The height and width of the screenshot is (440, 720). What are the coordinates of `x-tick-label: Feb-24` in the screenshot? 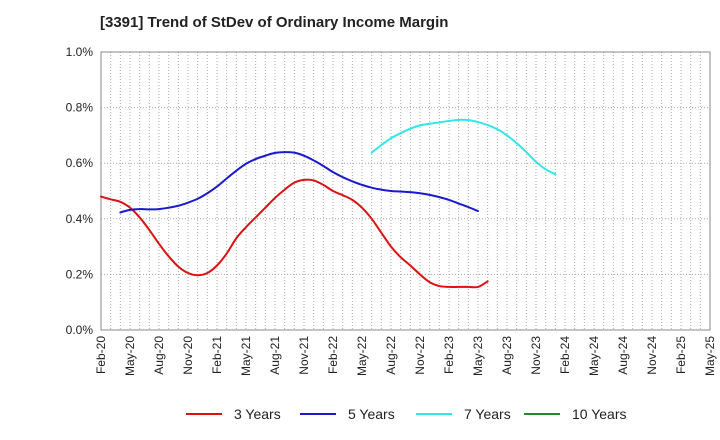 It's located at (565, 355).